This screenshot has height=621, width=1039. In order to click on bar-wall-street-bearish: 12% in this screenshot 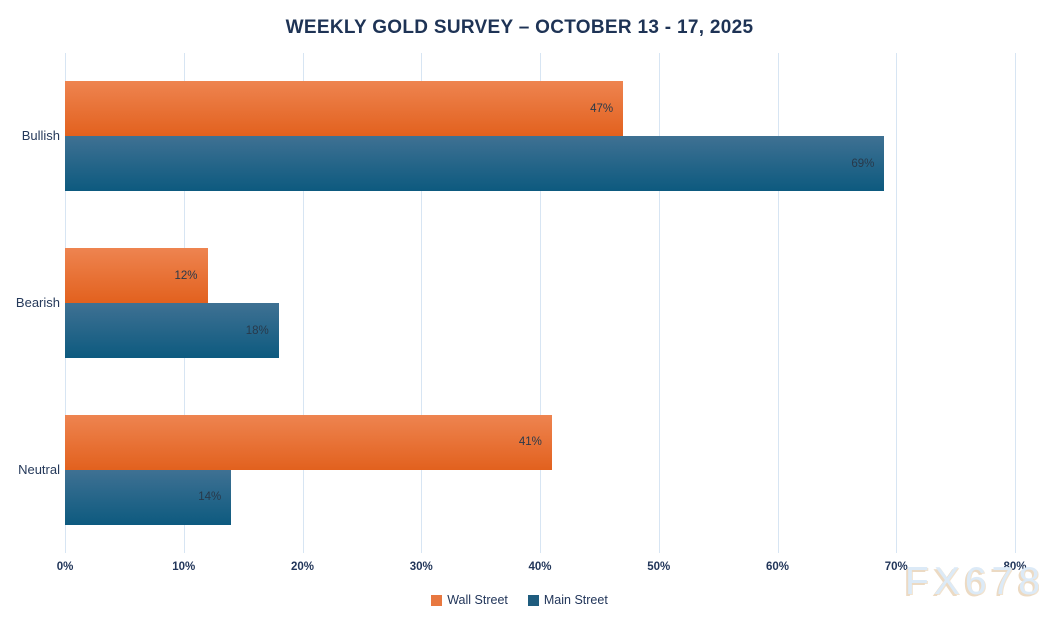, I will do `click(136, 275)`.